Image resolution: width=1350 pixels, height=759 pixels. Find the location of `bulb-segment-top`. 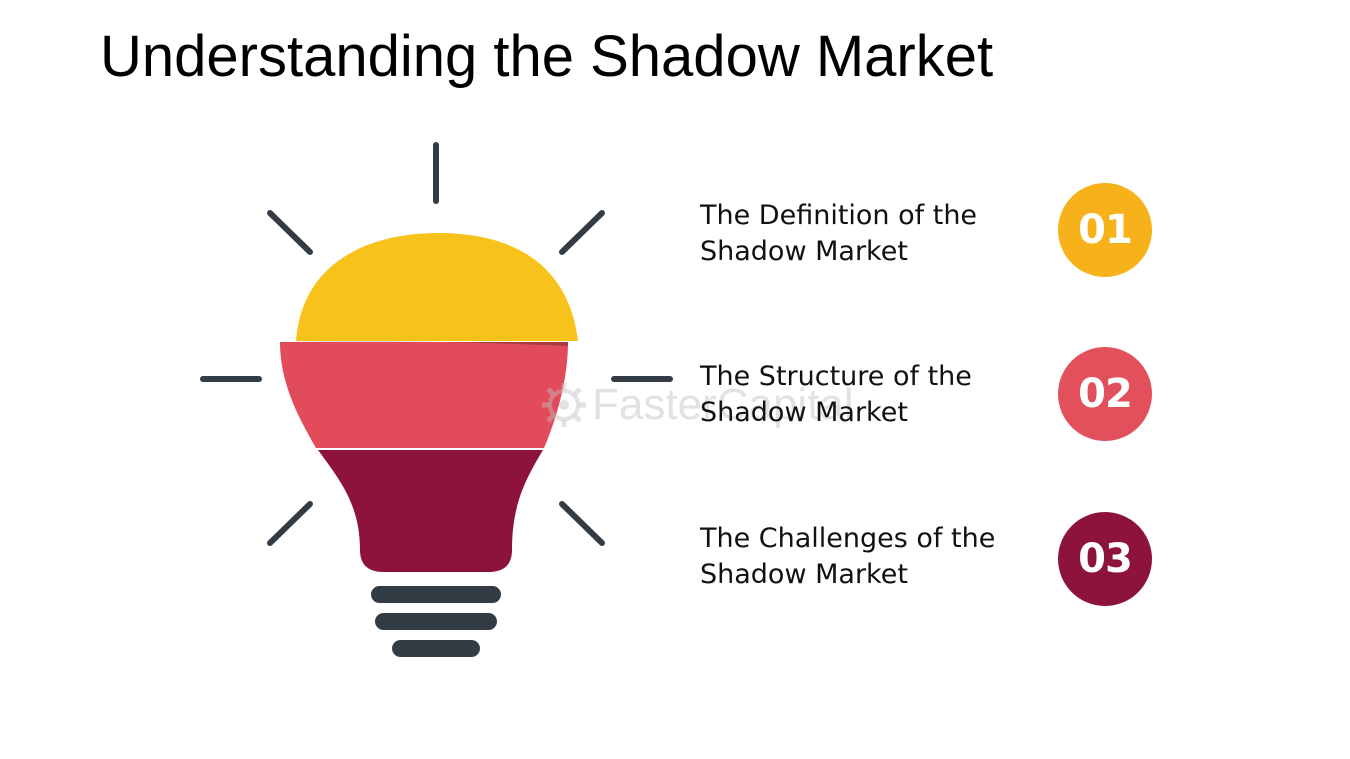

bulb-segment-top is located at coordinates (437, 287).